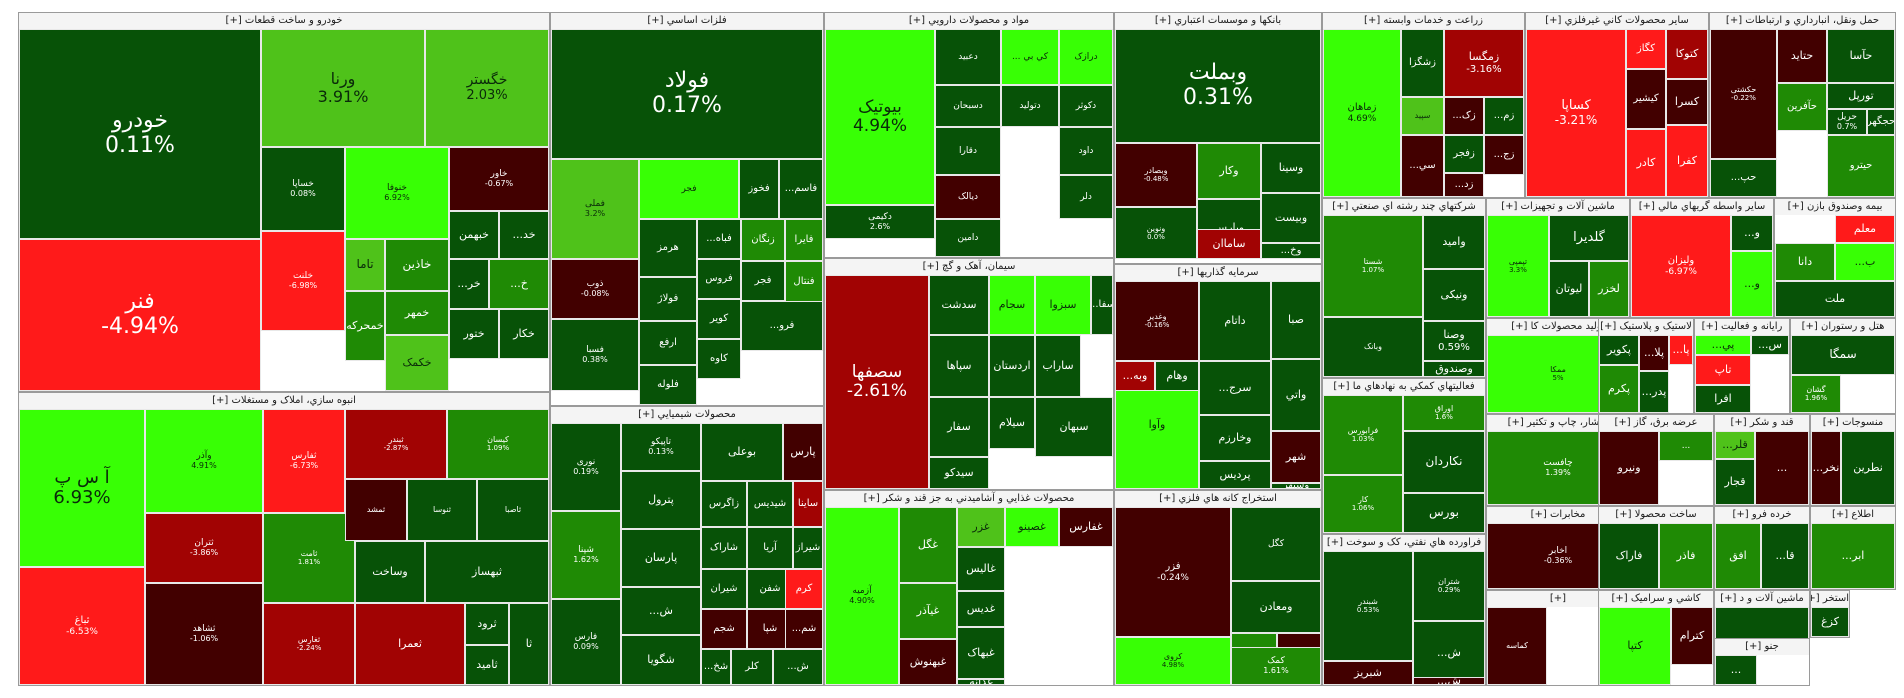 Image resolution: width=1904 pixels, height=698 pixels. Describe the element at coordinates (928, 611) in the screenshot. I see `stock-tile: غیآذر` at that location.